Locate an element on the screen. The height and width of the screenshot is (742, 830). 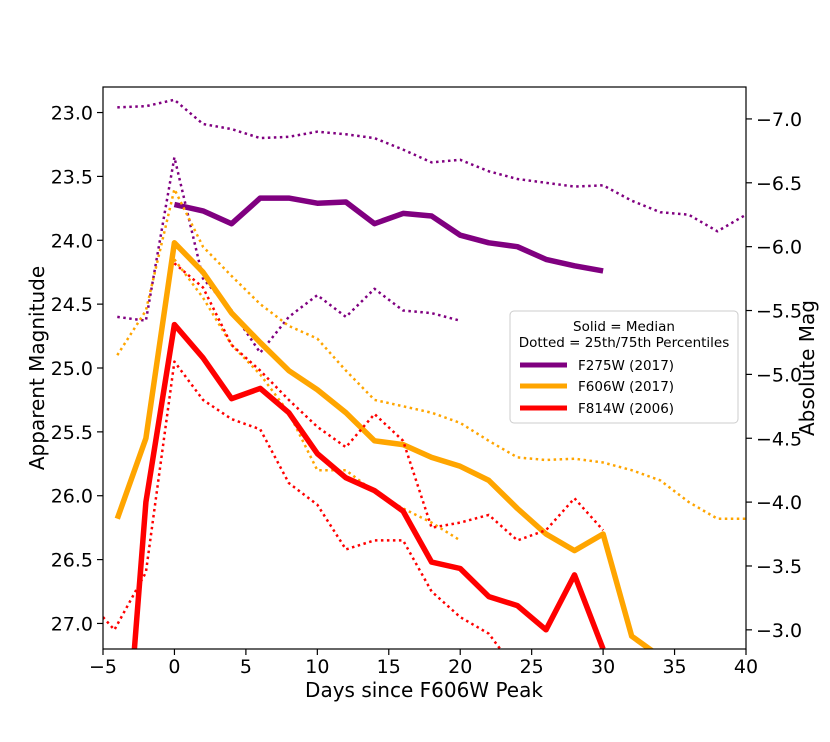
series-line-f275w-2017-75th-percentile is located at coordinates (289, 255).